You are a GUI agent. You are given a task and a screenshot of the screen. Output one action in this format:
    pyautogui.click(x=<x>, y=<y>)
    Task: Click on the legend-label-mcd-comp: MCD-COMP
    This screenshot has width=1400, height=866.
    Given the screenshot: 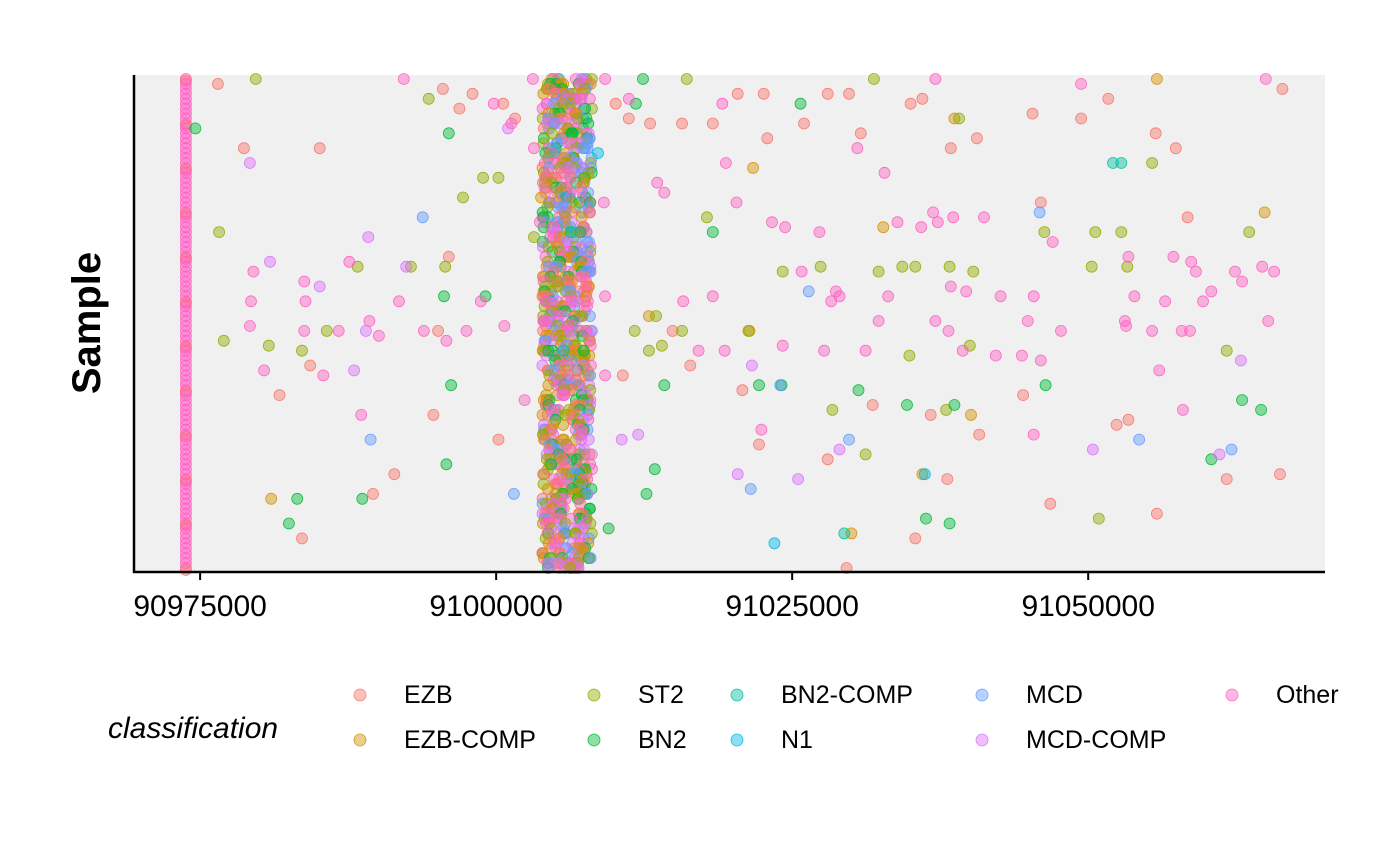 What is the action you would take?
    pyautogui.click(x=1096, y=740)
    